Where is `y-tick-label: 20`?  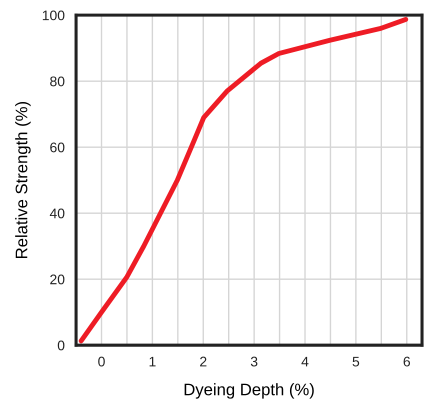 y-tick-label: 20 is located at coordinates (57, 279).